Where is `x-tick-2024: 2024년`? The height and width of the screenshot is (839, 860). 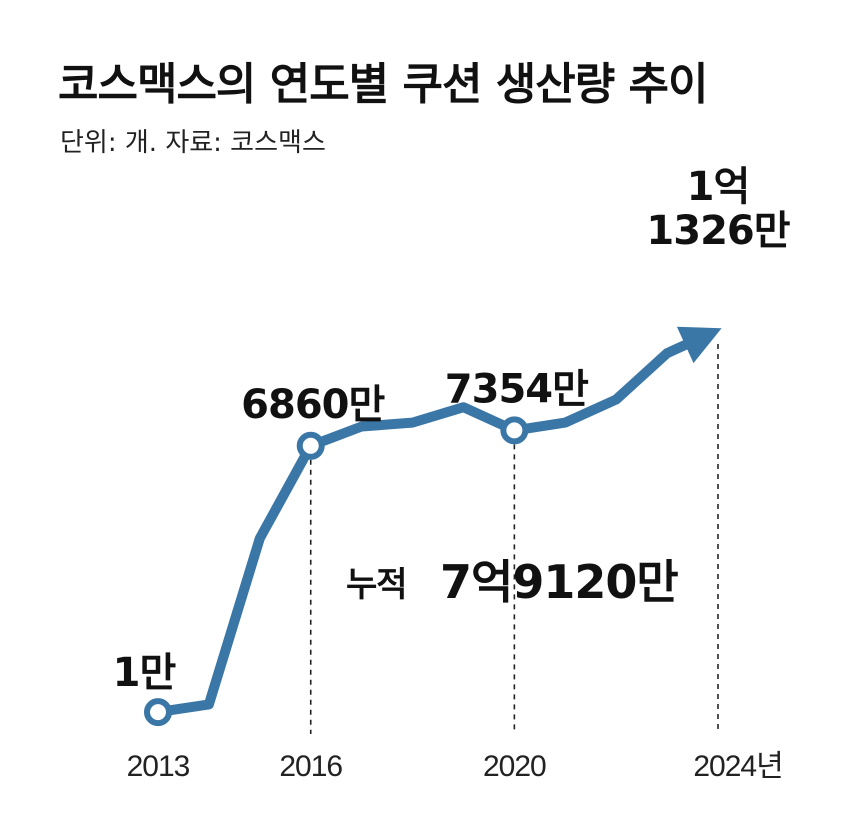 x-tick-2024: 2024년 is located at coordinates (737, 766).